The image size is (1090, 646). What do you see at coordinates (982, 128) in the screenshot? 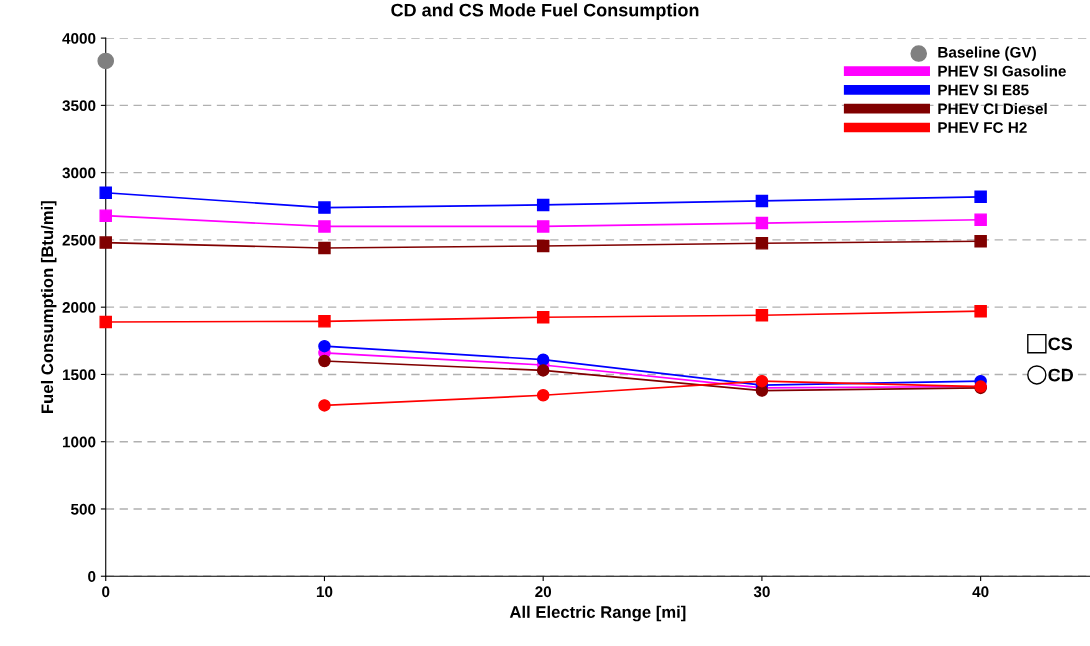
I see `legend-label: PHEV FC H2` at bounding box center [982, 128].